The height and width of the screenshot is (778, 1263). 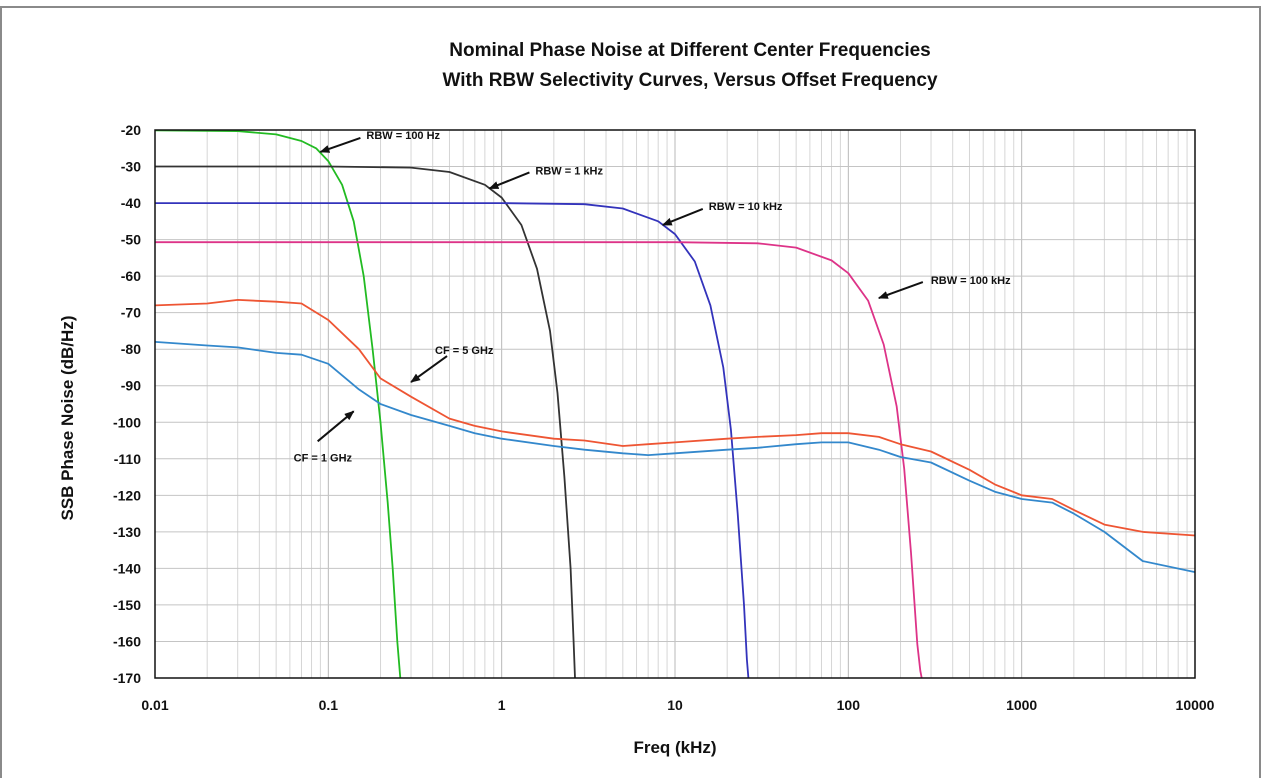 What do you see at coordinates (1021, 705) in the screenshot?
I see `x-tick-label: 1000` at bounding box center [1021, 705].